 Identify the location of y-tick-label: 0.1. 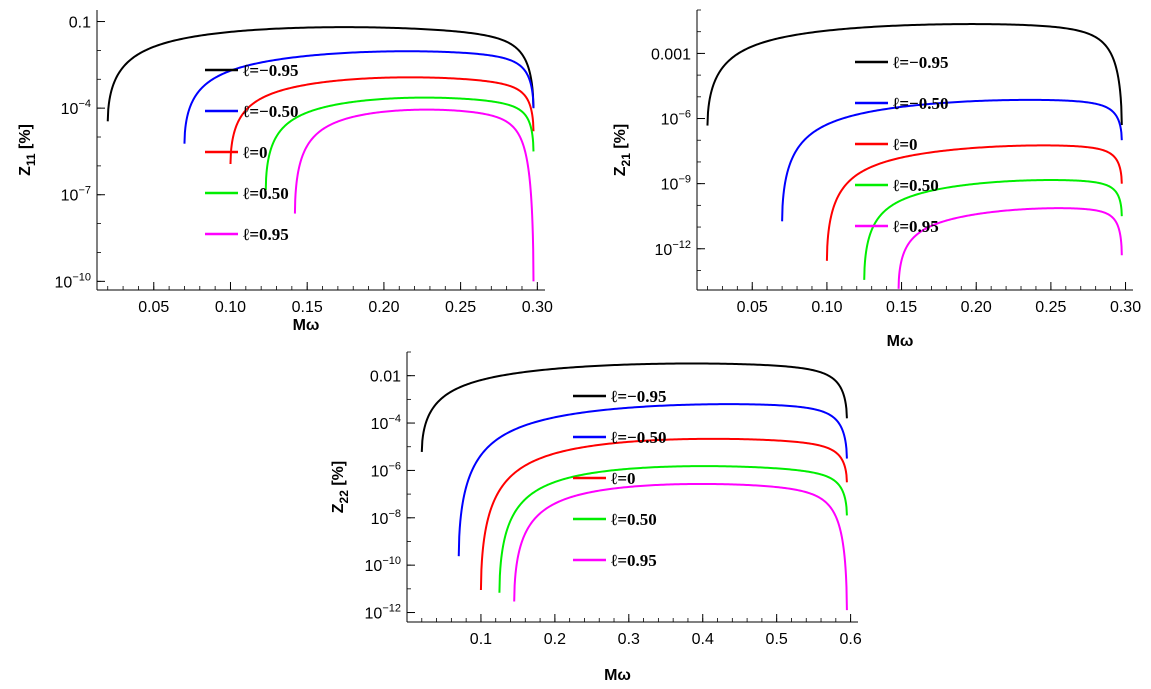
(80, 23).